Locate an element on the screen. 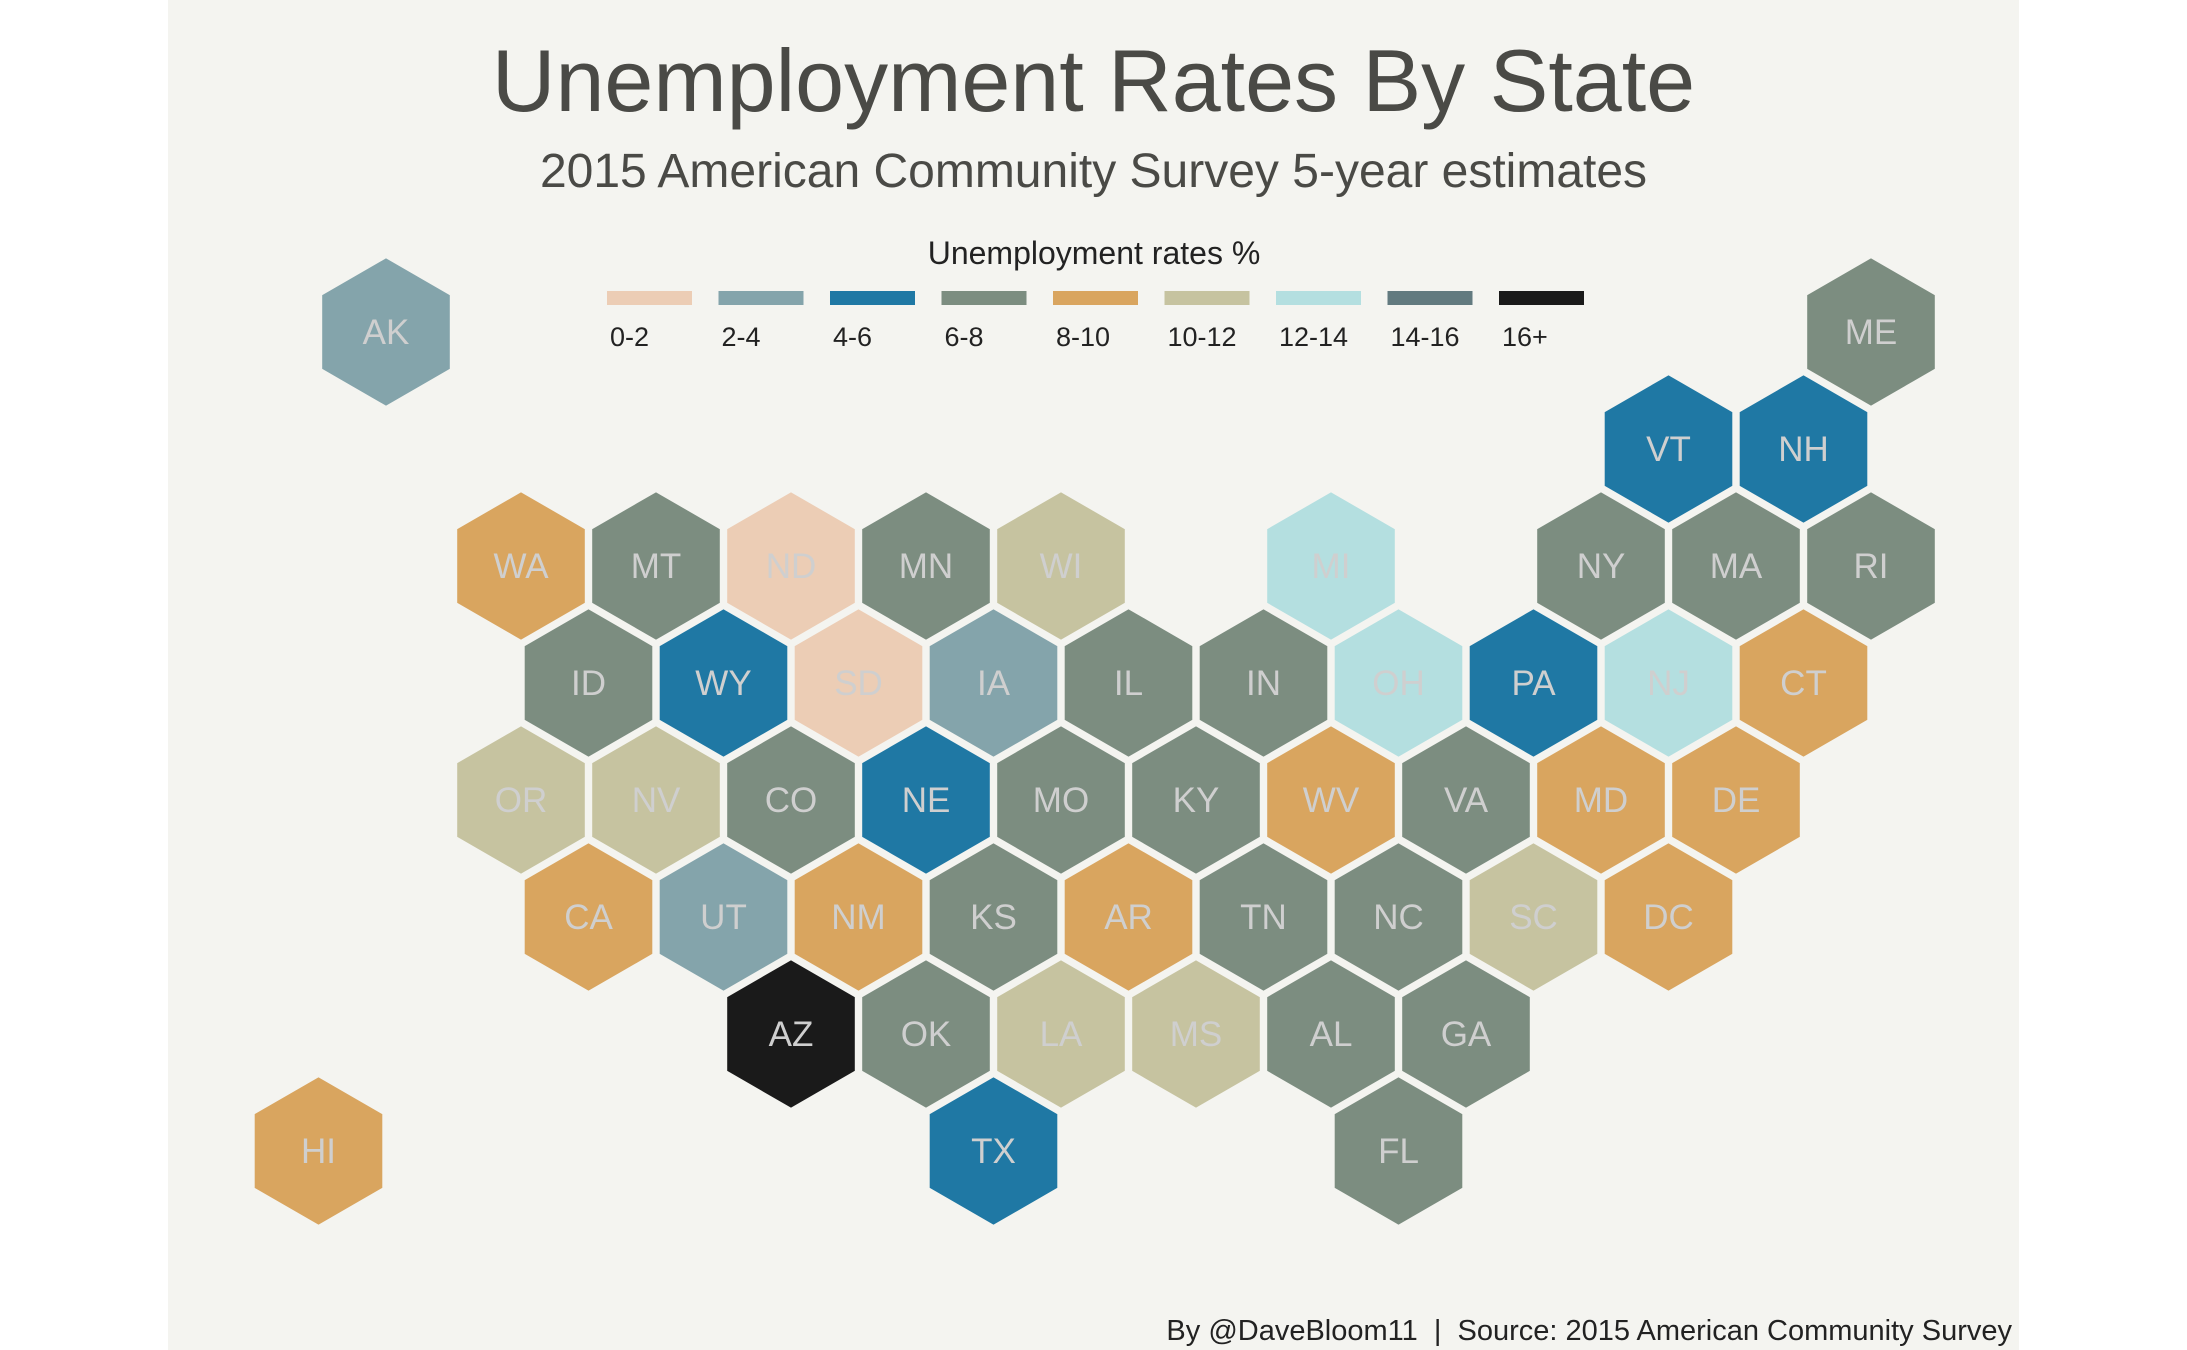 This screenshot has height=1350, width=2187. state-hex-oh is located at coordinates (1398, 683).